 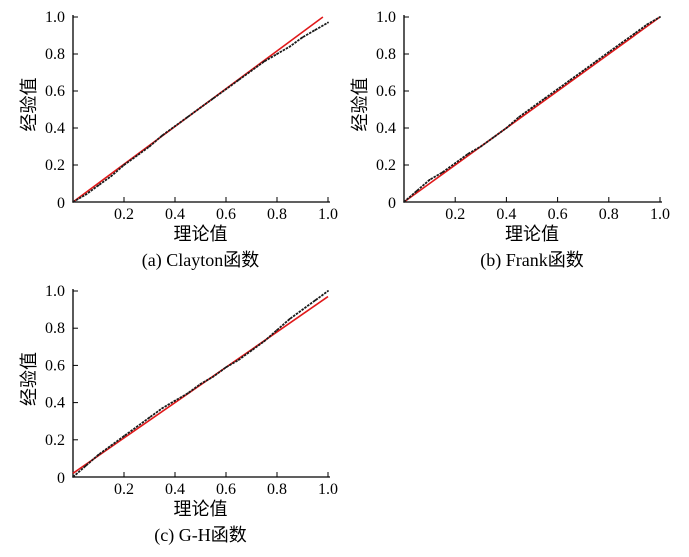 What do you see at coordinates (200, 260) in the screenshot?
I see `chart-caption: (a) Clayton函数` at bounding box center [200, 260].